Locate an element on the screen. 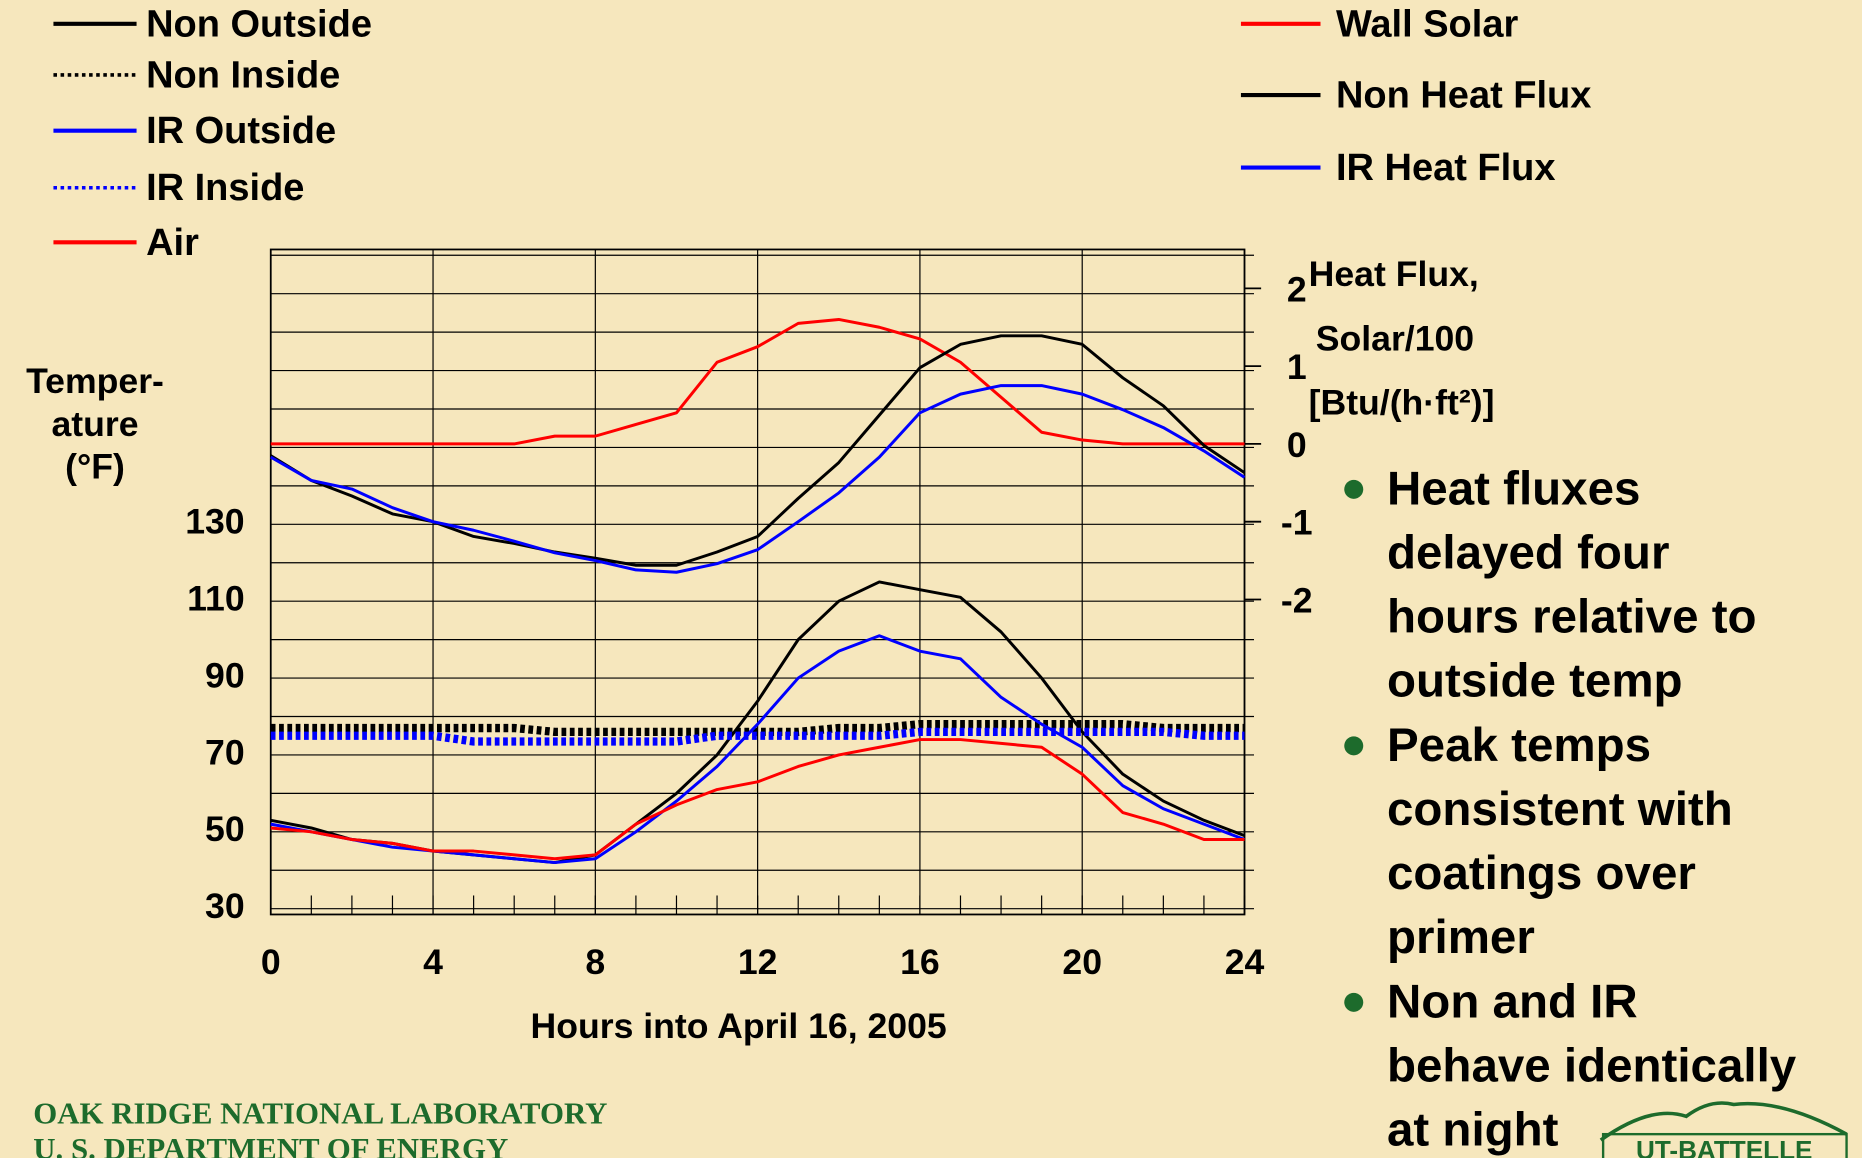  y2-axis-label: Solar/100 is located at coordinates (1395, 338).